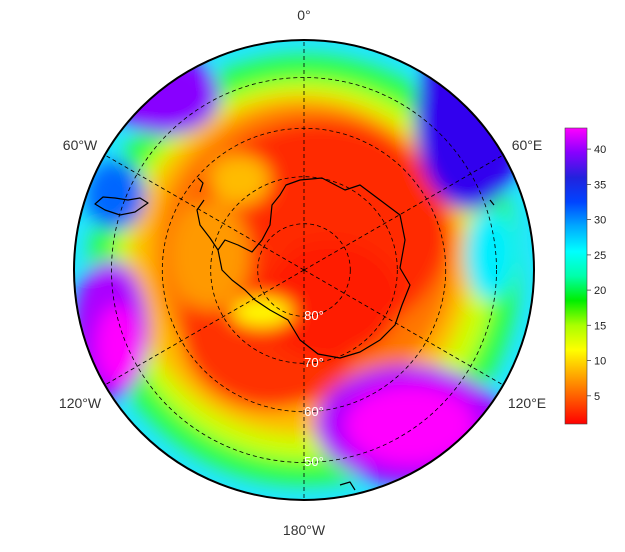 Image resolution: width=625 pixels, height=552 pixels. Describe the element at coordinates (600, 185) in the screenshot. I see `colorbar-tick-label: 35` at that location.